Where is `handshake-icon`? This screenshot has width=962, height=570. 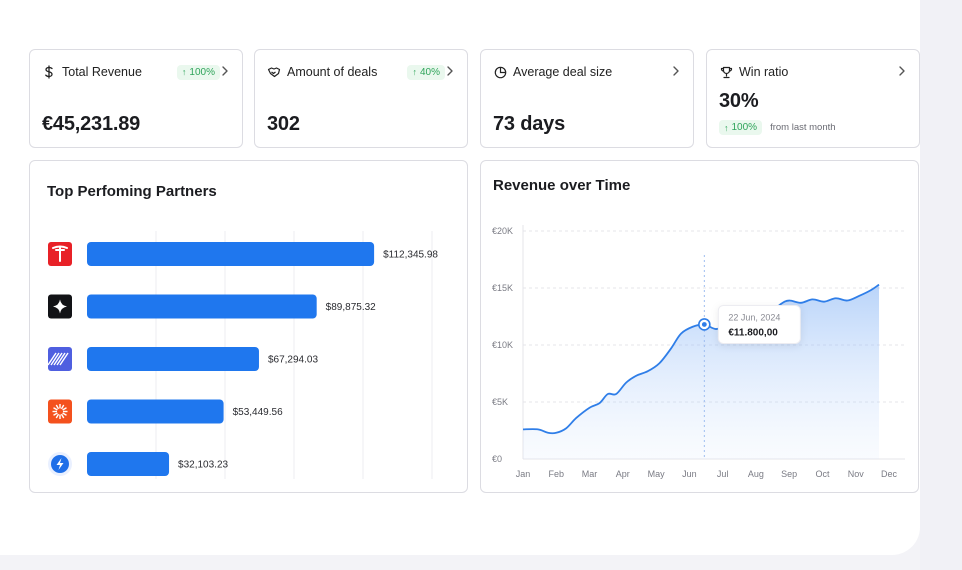 handshake-icon is located at coordinates (274, 72).